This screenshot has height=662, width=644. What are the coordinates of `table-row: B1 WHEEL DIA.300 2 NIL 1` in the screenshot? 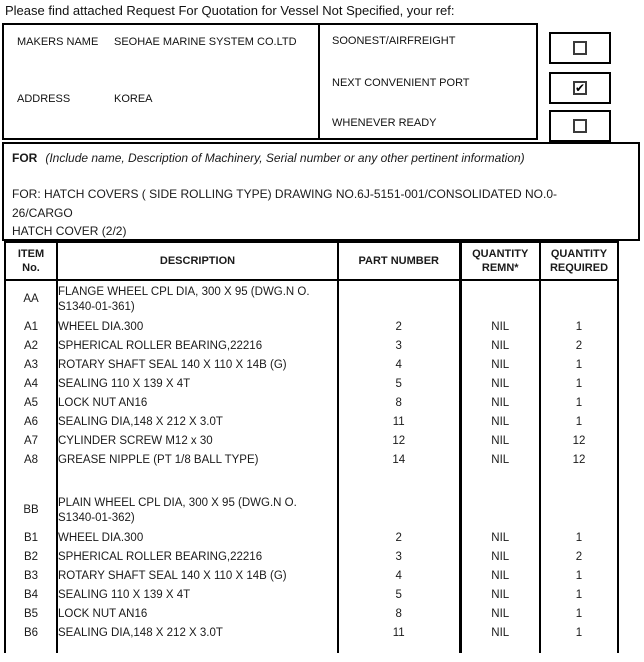 It's located at (311, 538).